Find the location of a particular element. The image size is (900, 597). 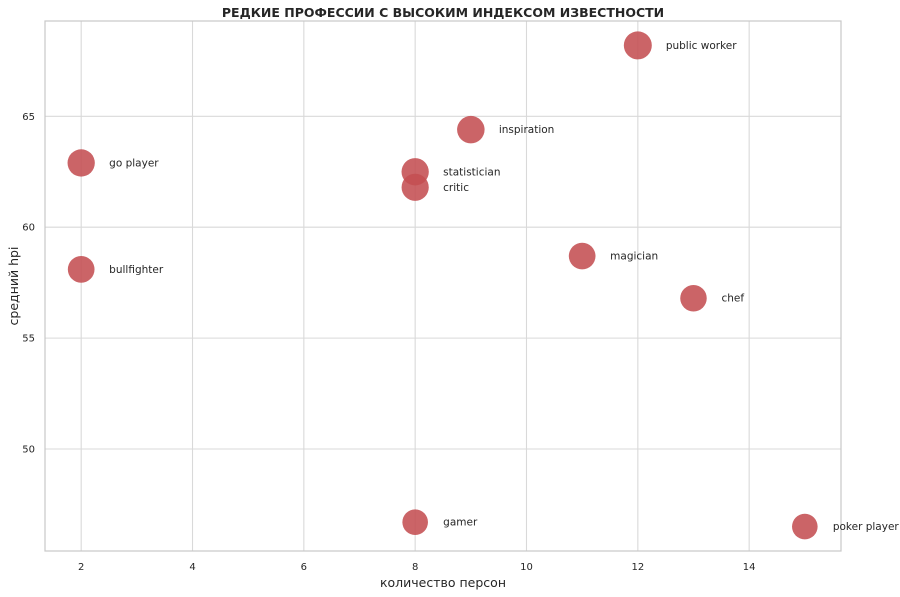

y-tick-label: 65 is located at coordinates (28, 117).